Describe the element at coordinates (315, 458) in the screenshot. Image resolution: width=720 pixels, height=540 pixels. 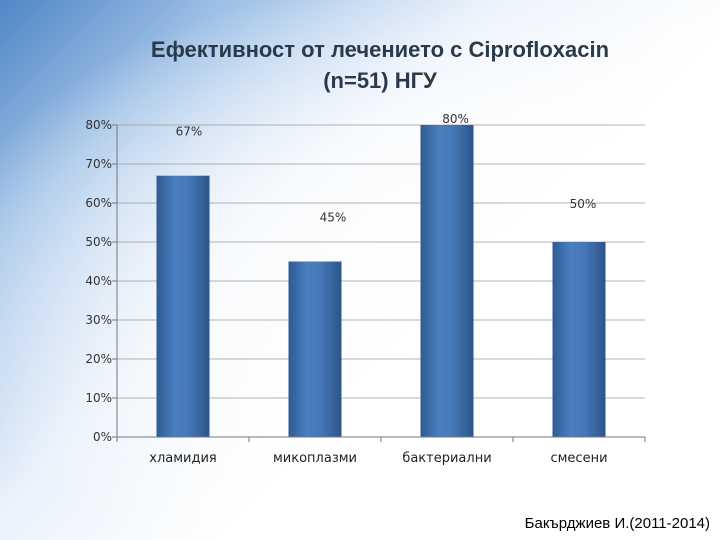
I see `category-label: микоплазми` at that location.